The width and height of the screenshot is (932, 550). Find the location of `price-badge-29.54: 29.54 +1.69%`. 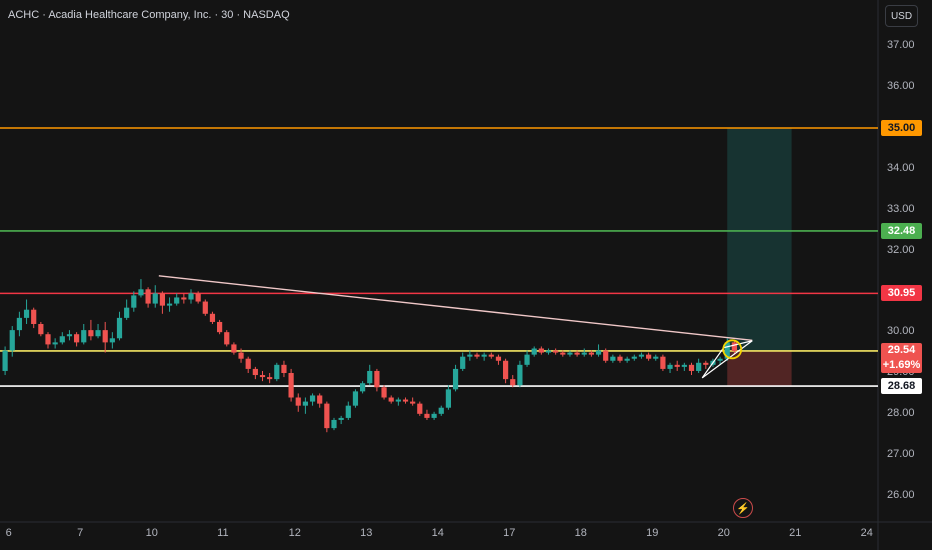

price-badge-29.54: 29.54 +1.69% is located at coordinates (901, 357).